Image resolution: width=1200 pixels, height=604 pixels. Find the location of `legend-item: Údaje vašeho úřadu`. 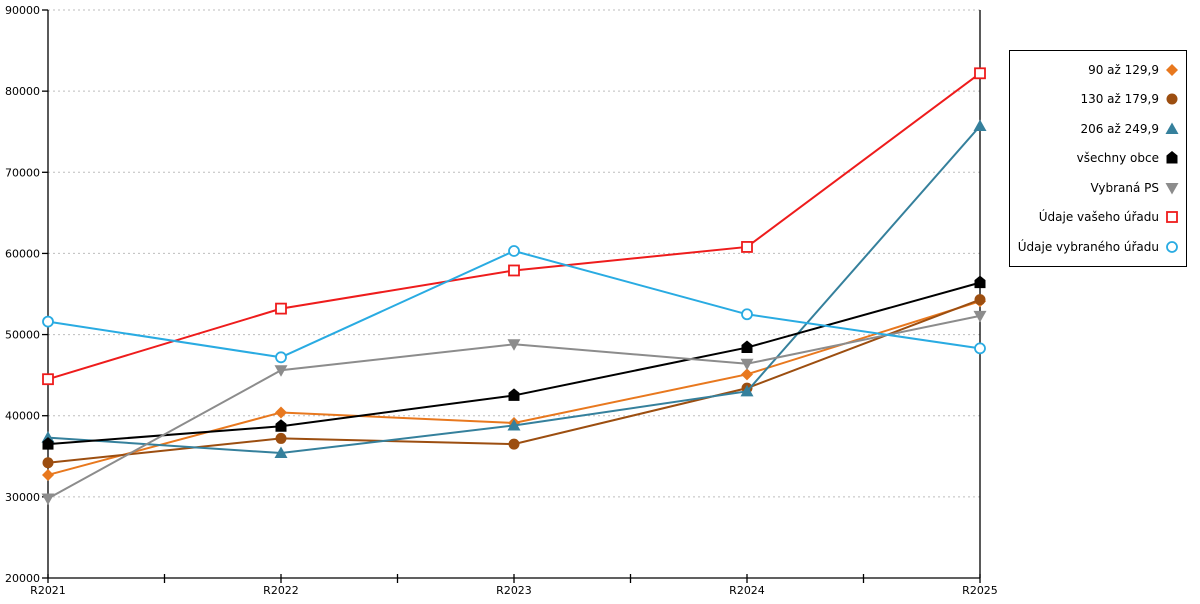

legend-item: Údaje vašeho úřadu is located at coordinates (1098, 218).